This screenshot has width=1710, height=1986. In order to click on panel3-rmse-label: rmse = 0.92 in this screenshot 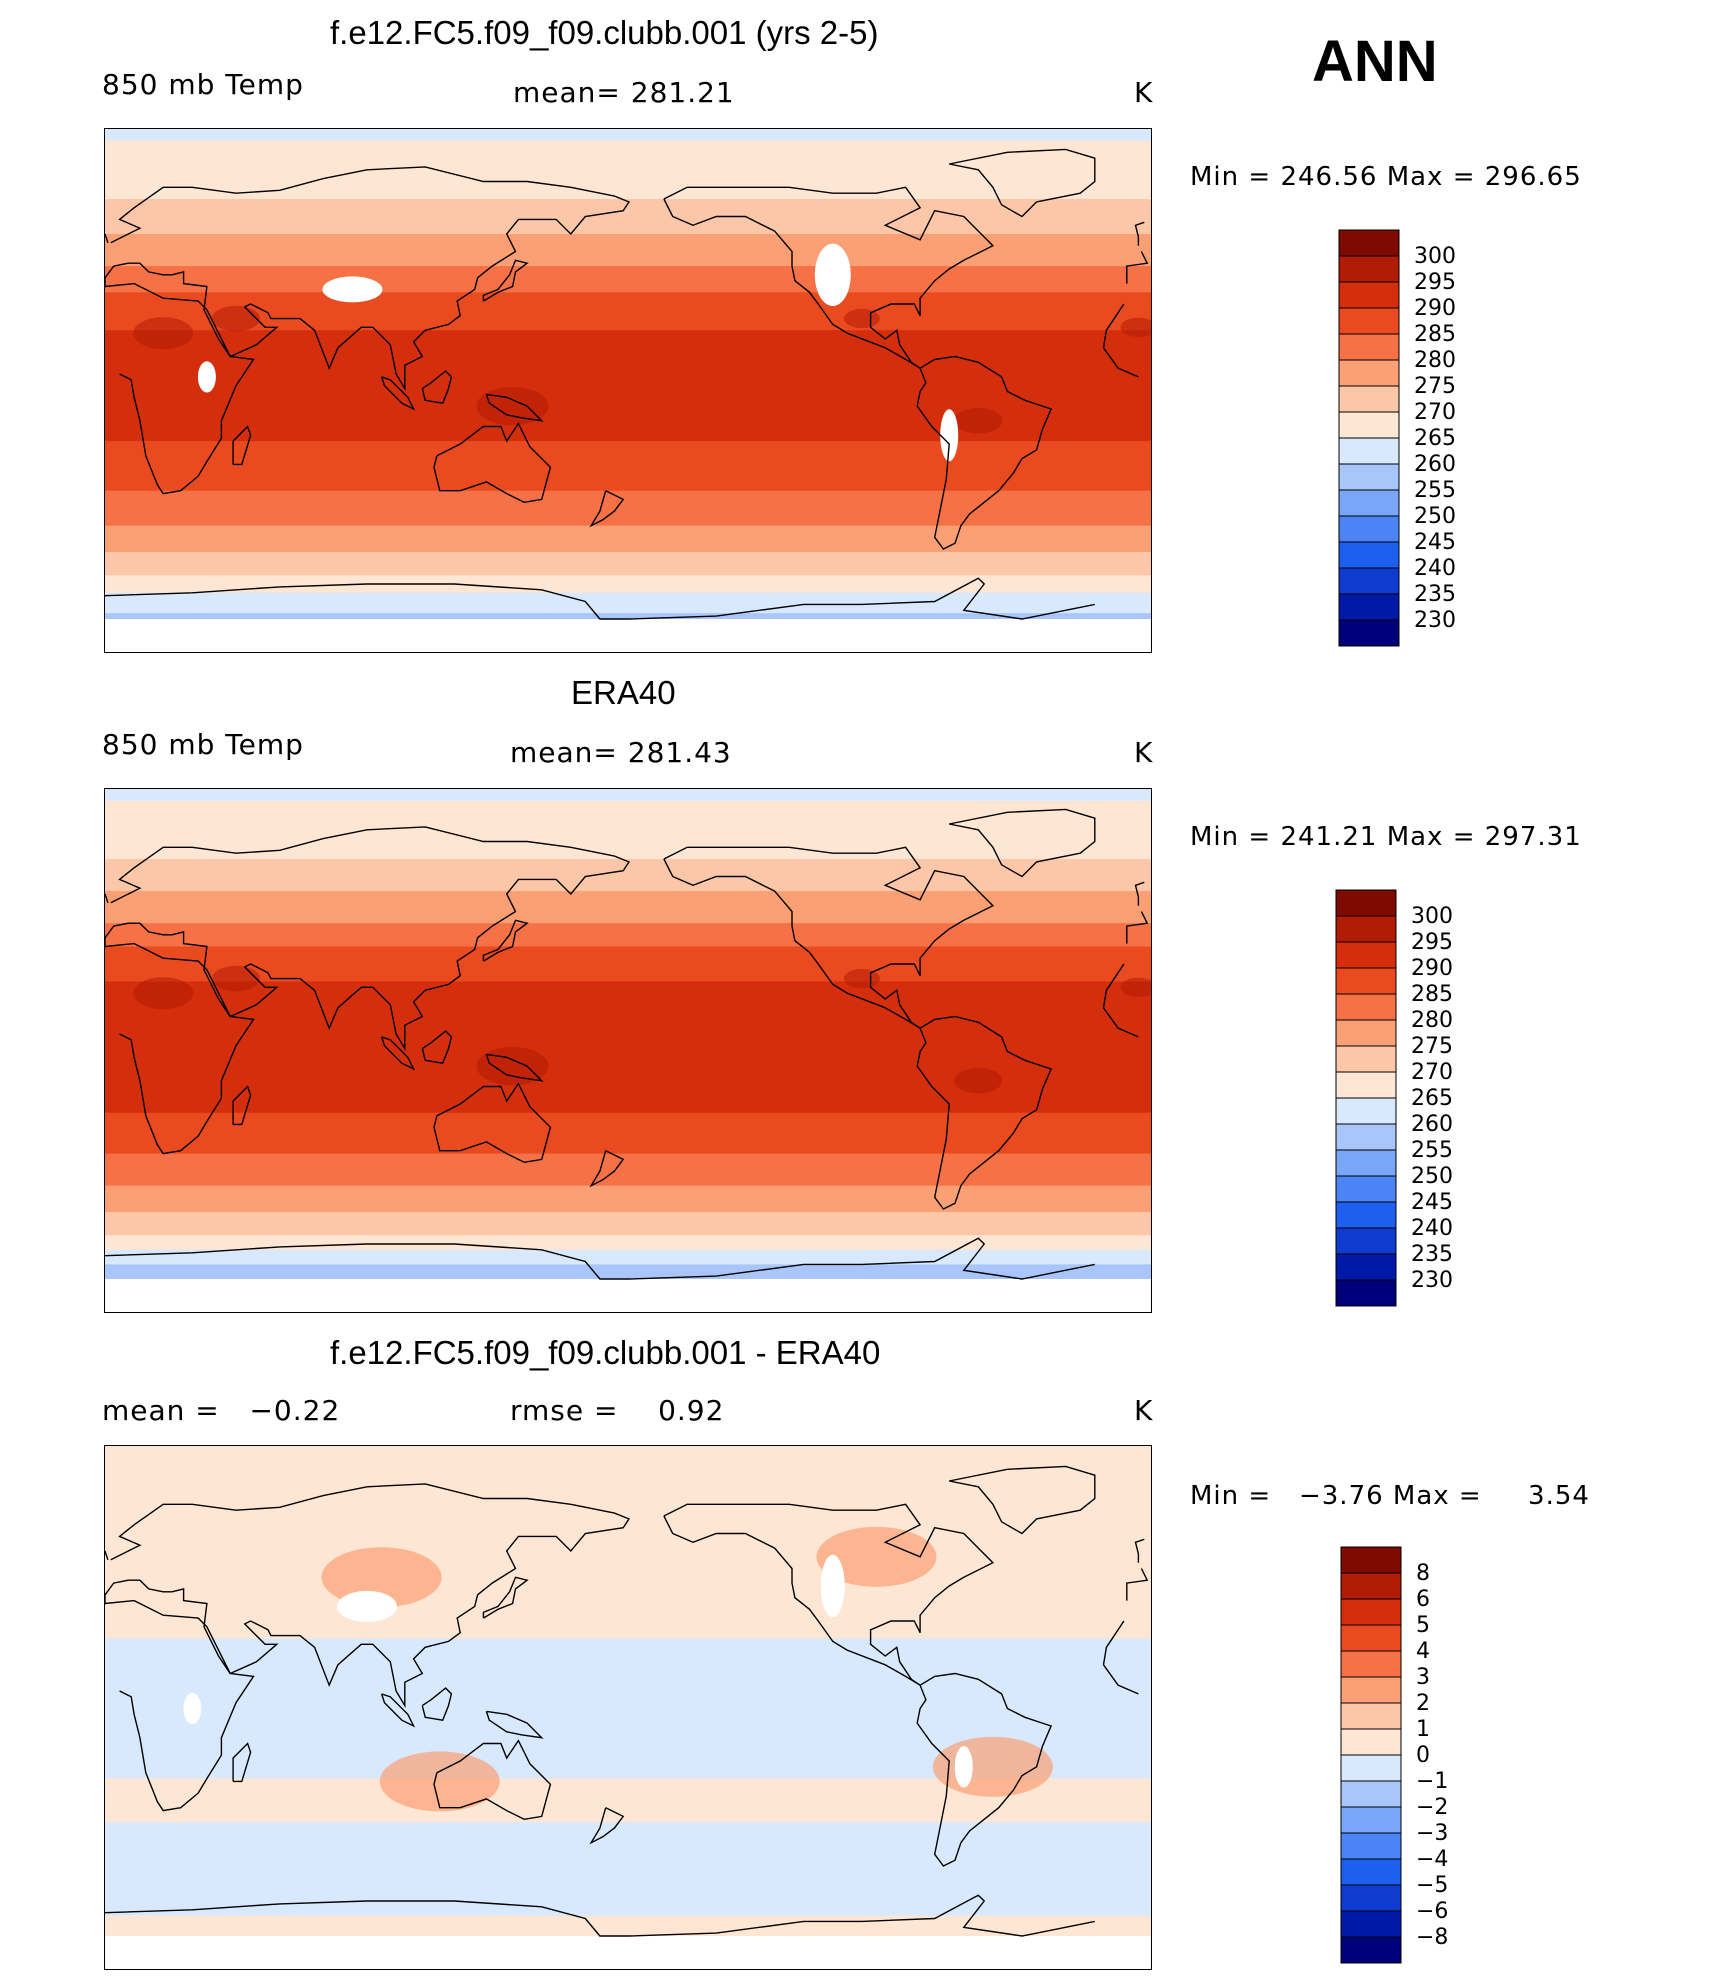, I will do `click(617, 1410)`.